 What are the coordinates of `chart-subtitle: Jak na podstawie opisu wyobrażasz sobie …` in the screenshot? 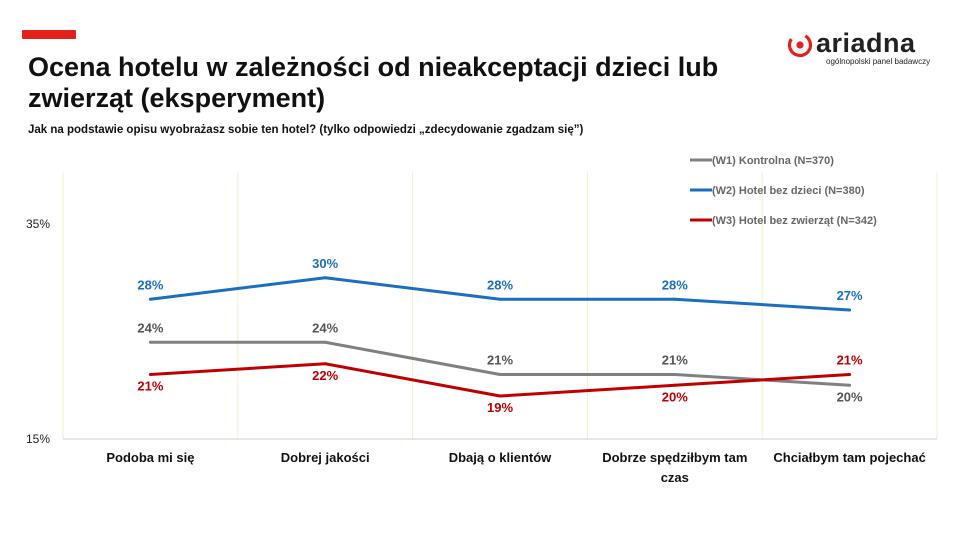 It's located at (306, 130).